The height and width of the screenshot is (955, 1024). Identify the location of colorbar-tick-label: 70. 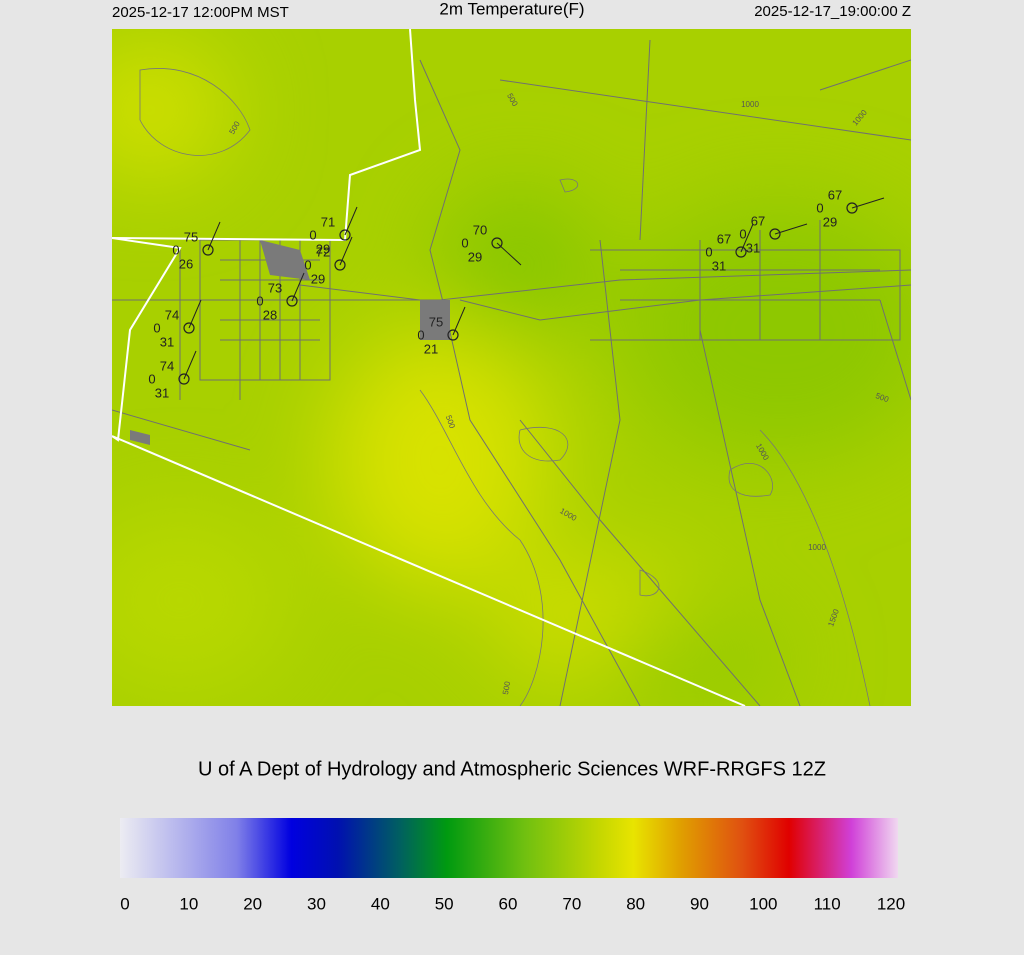
(571, 903).